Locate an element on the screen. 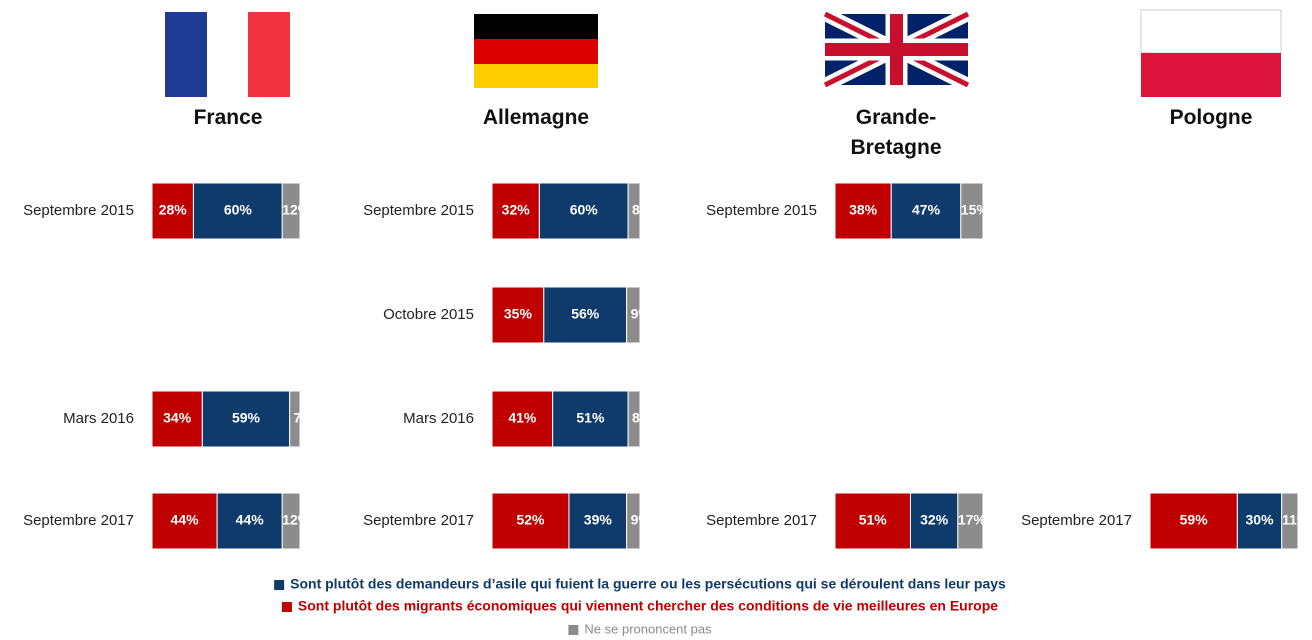  segment-group: 7% is located at coordinates (302, 419).